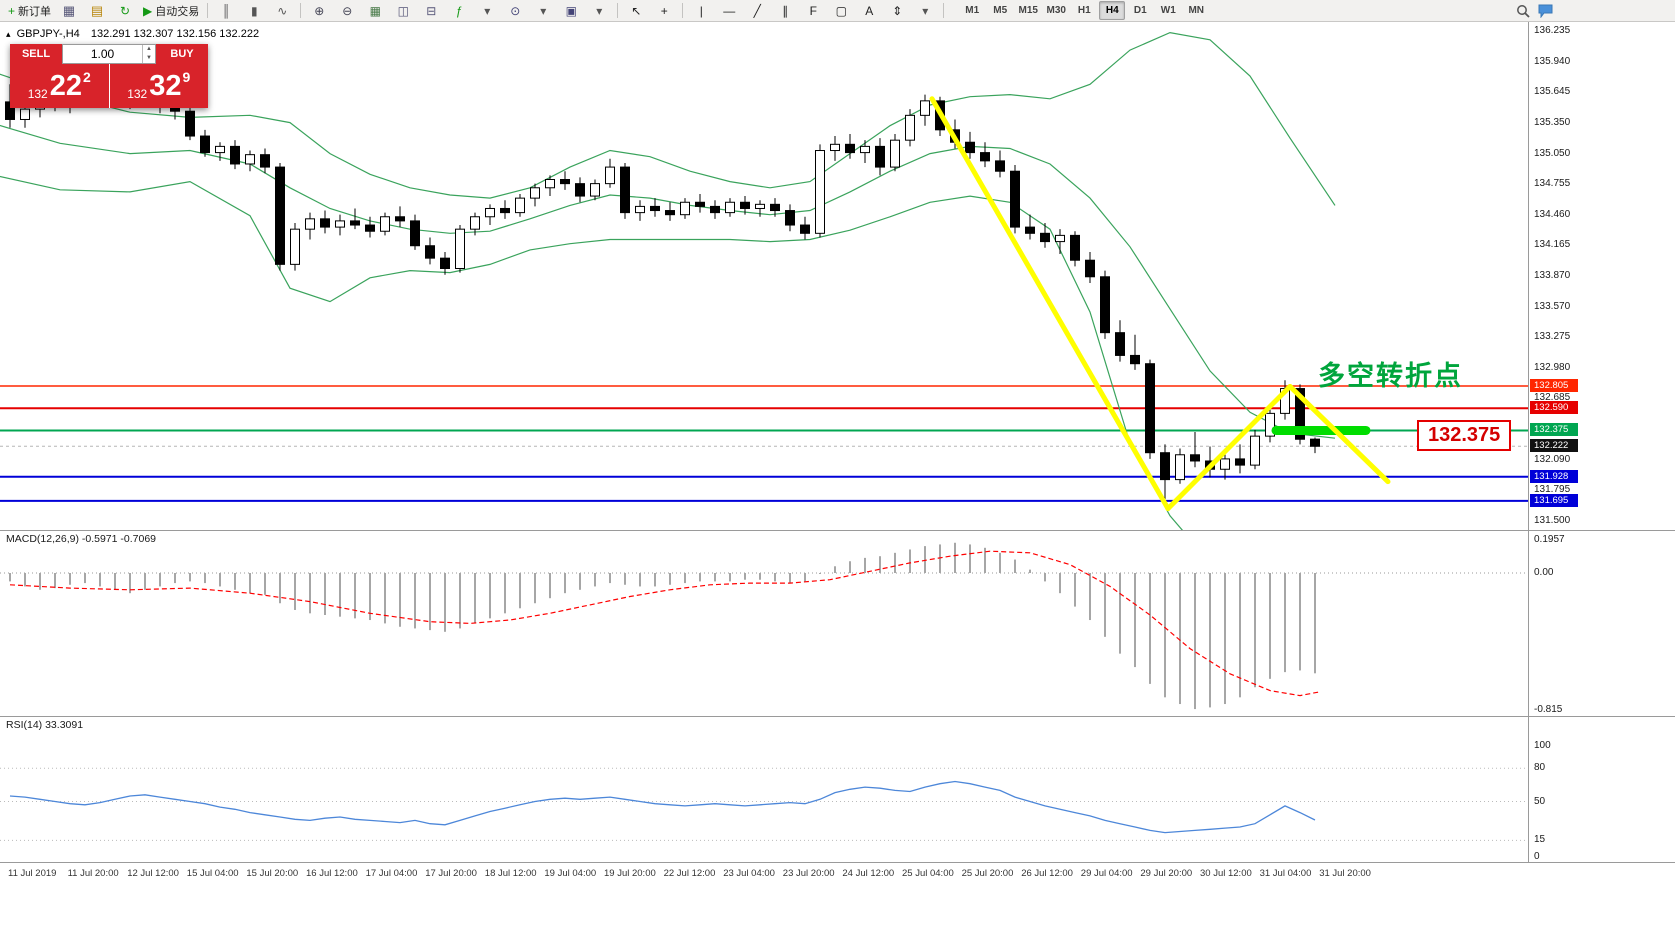 This screenshot has height=949, width=1675. Describe the element at coordinates (701, 11) in the screenshot. I see `vertical-line-icon: |` at that location.